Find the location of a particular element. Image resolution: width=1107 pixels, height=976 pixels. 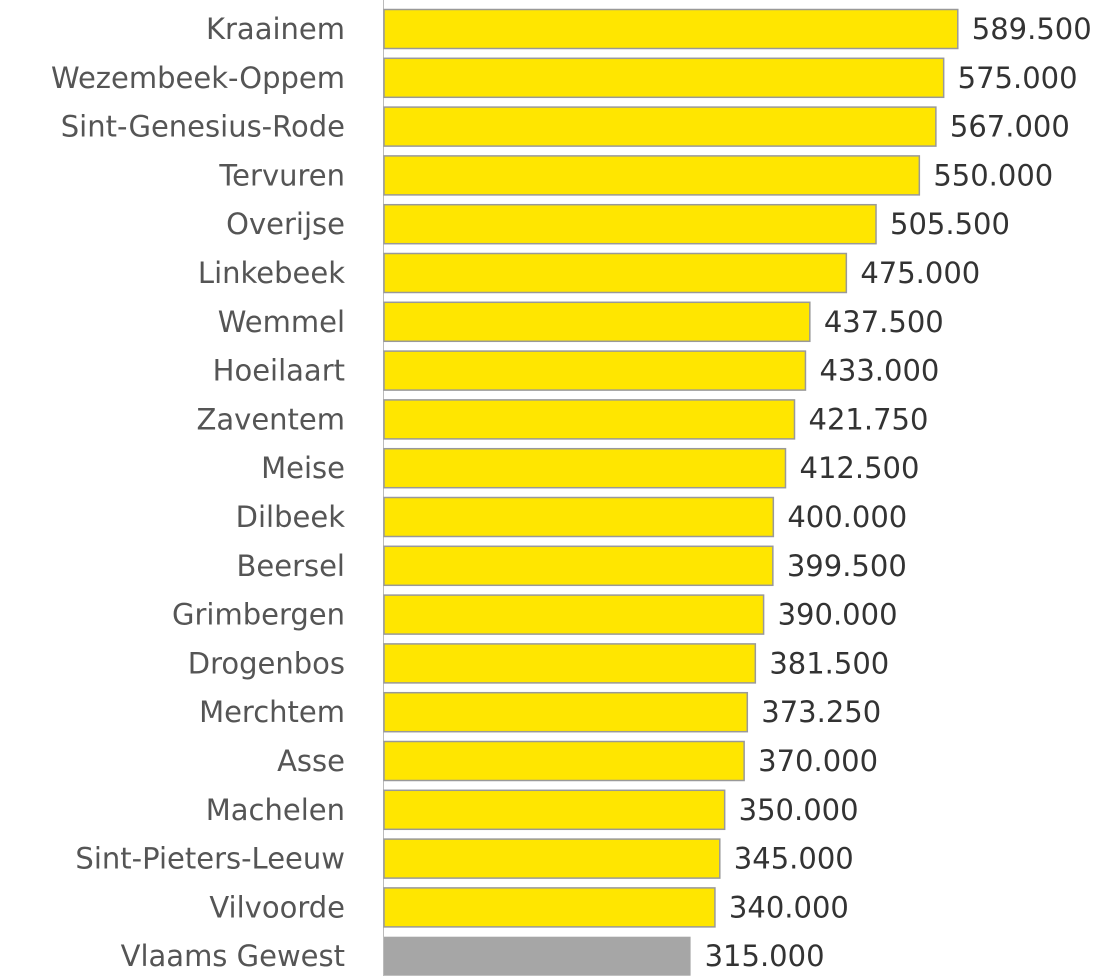

category-label: Machelen is located at coordinates (275, 810).